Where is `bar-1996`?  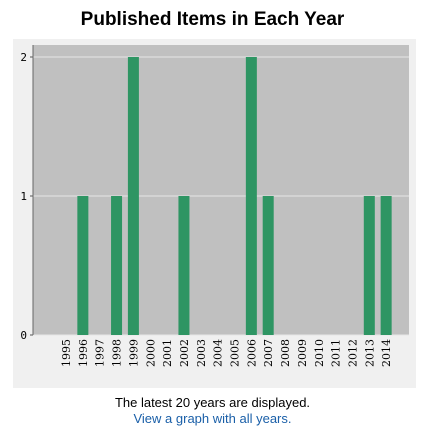
bar-1996 is located at coordinates (83, 265).